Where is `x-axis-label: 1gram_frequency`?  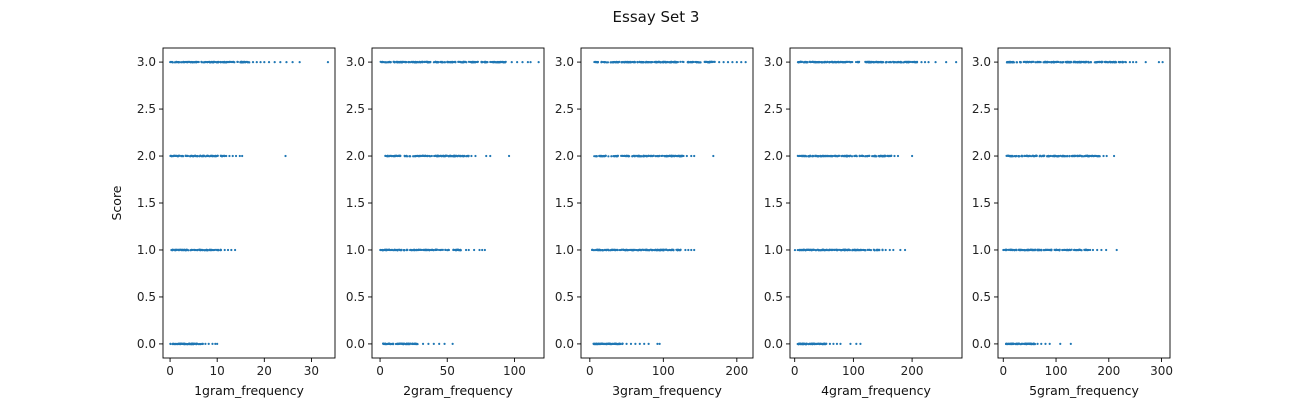 x-axis-label: 1gram_frequency is located at coordinates (249, 390).